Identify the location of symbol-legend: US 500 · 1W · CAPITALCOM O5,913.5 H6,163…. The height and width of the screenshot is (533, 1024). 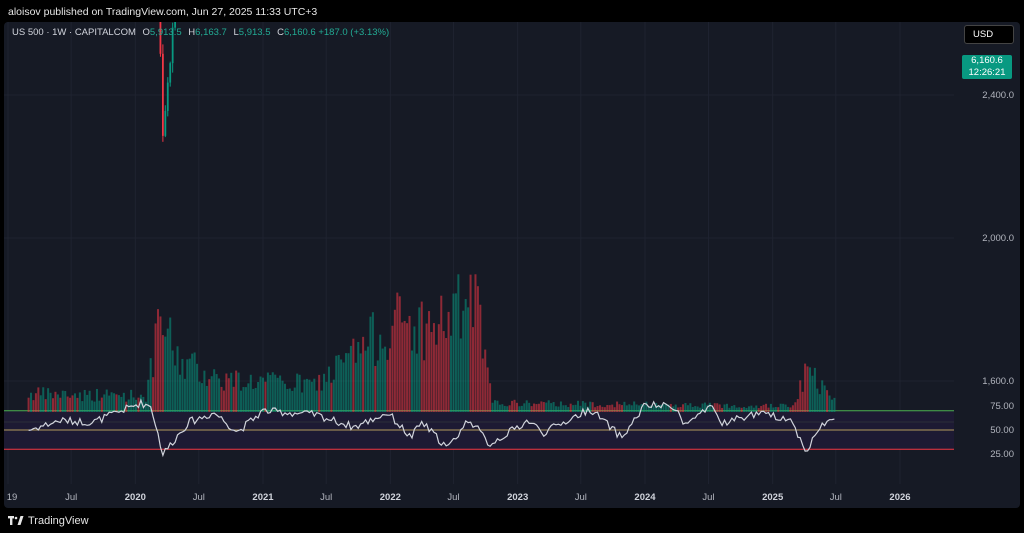
(200, 32).